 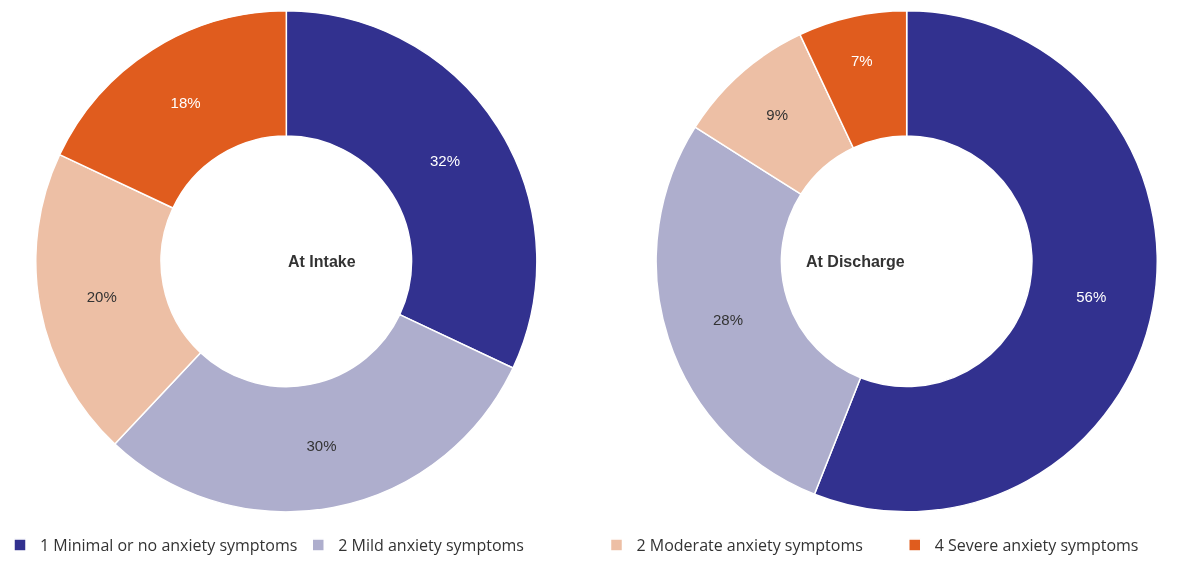 I want to click on data-label: 20%, so click(x=101, y=297).